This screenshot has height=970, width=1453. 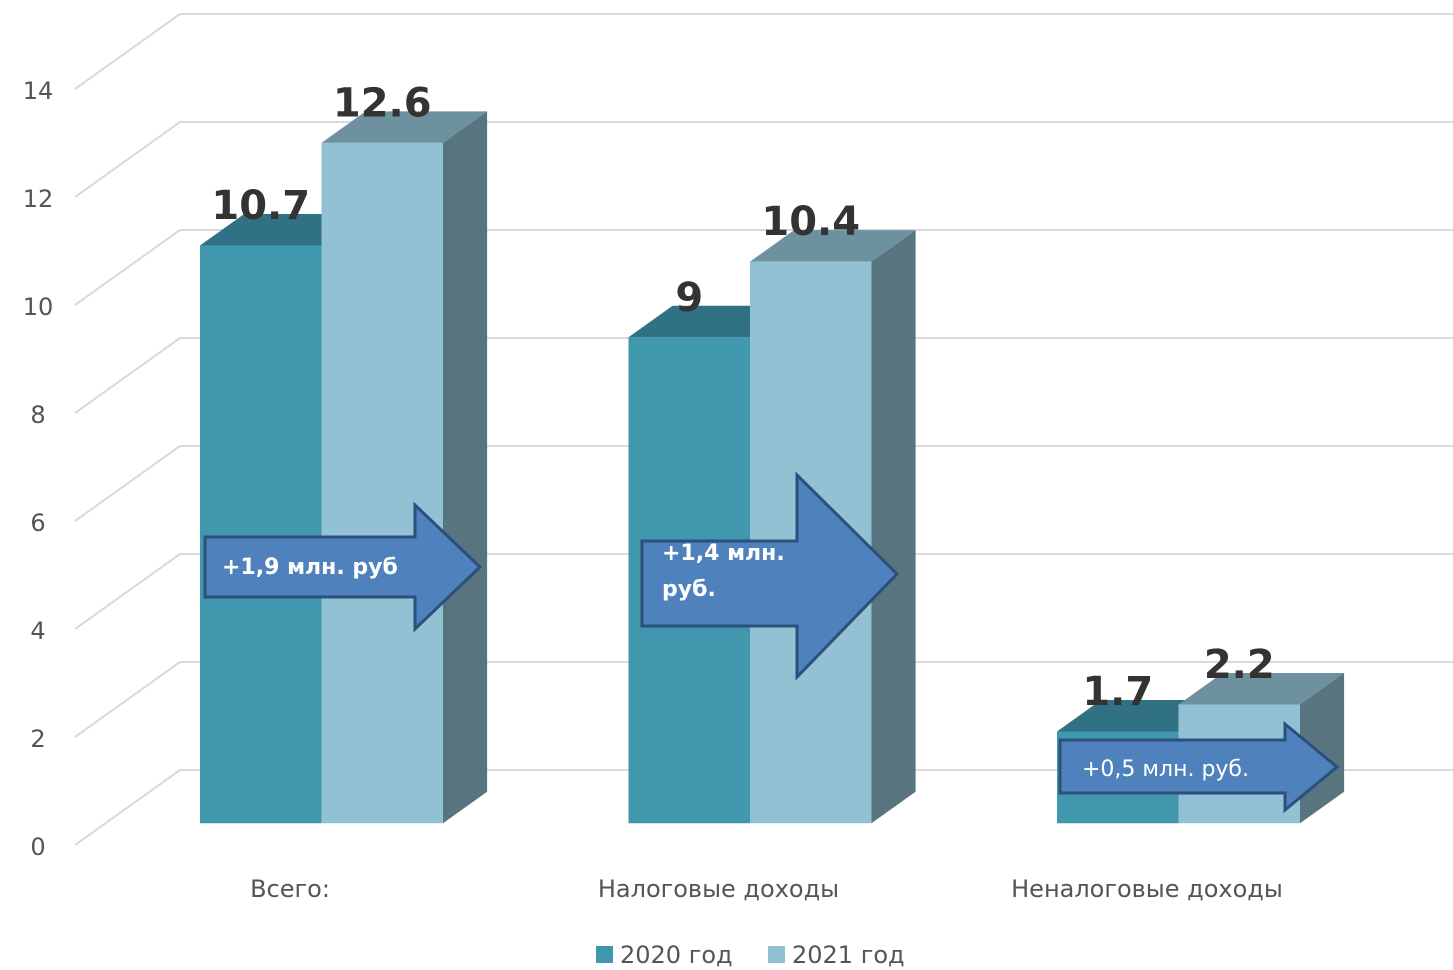 What do you see at coordinates (1239, 665) in the screenshot?
I see `data-label: 2.2` at bounding box center [1239, 665].